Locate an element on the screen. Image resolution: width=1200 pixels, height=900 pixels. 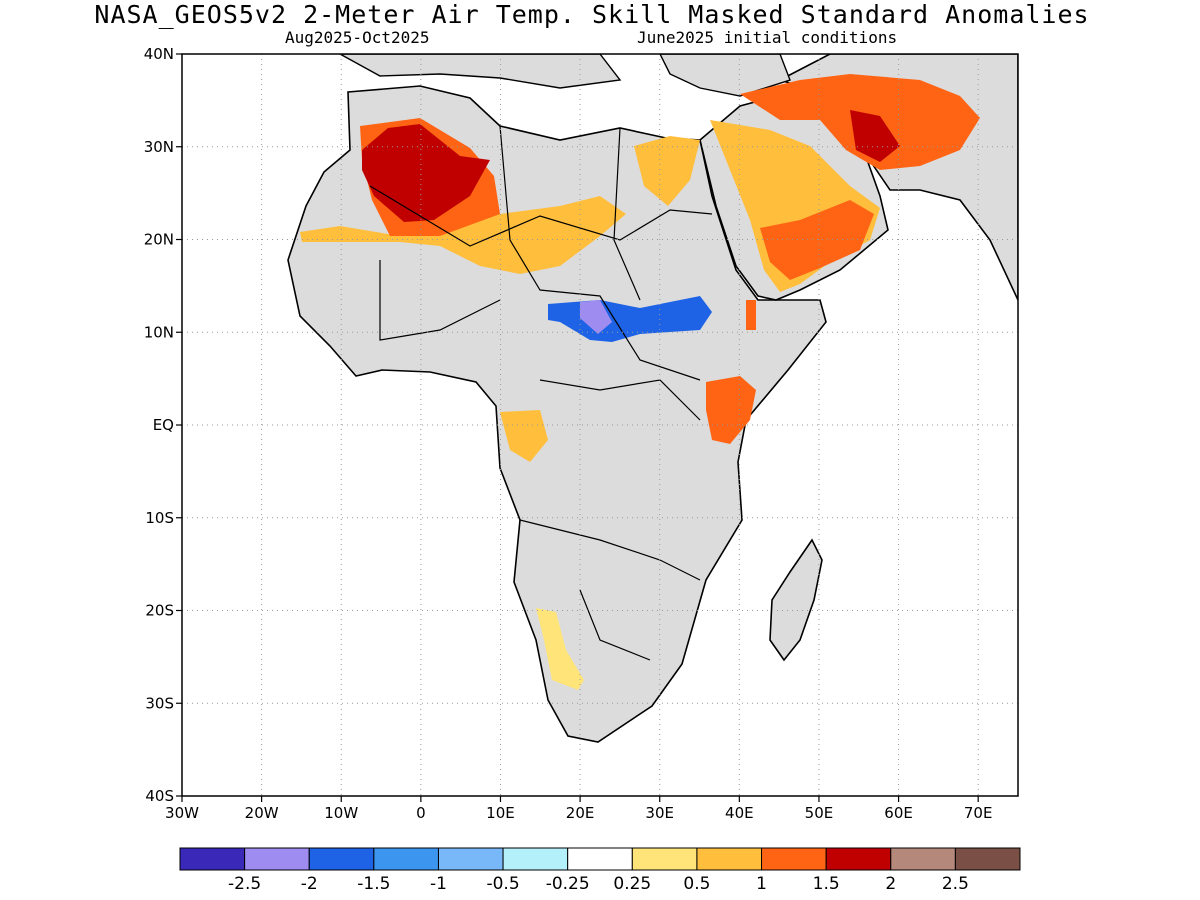
lat-tick-label: 40S is located at coordinates (159, 796).